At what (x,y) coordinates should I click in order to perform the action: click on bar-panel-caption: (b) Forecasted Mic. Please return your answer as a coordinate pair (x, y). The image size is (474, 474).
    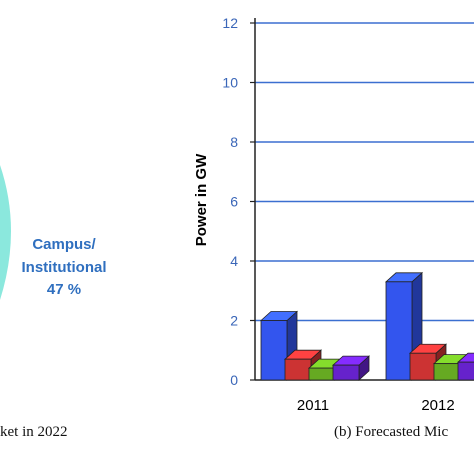
    Looking at the image, I should click on (391, 432).